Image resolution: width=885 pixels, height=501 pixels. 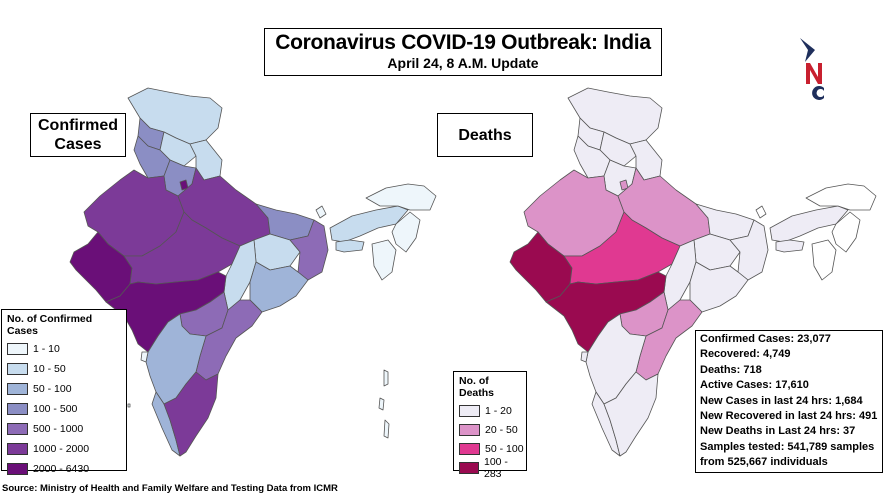 I want to click on deaths-legend-item: 50 - 100, so click(x=490, y=448).